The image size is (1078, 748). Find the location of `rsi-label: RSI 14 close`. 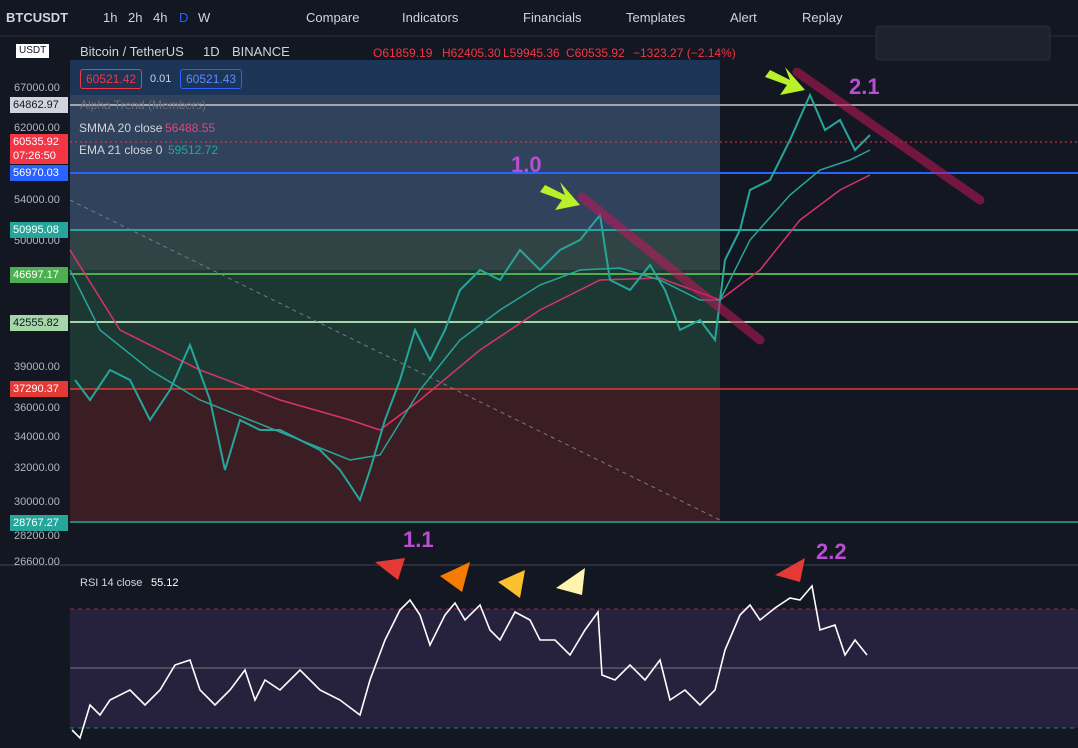

rsi-label: RSI 14 close is located at coordinates (111, 583).